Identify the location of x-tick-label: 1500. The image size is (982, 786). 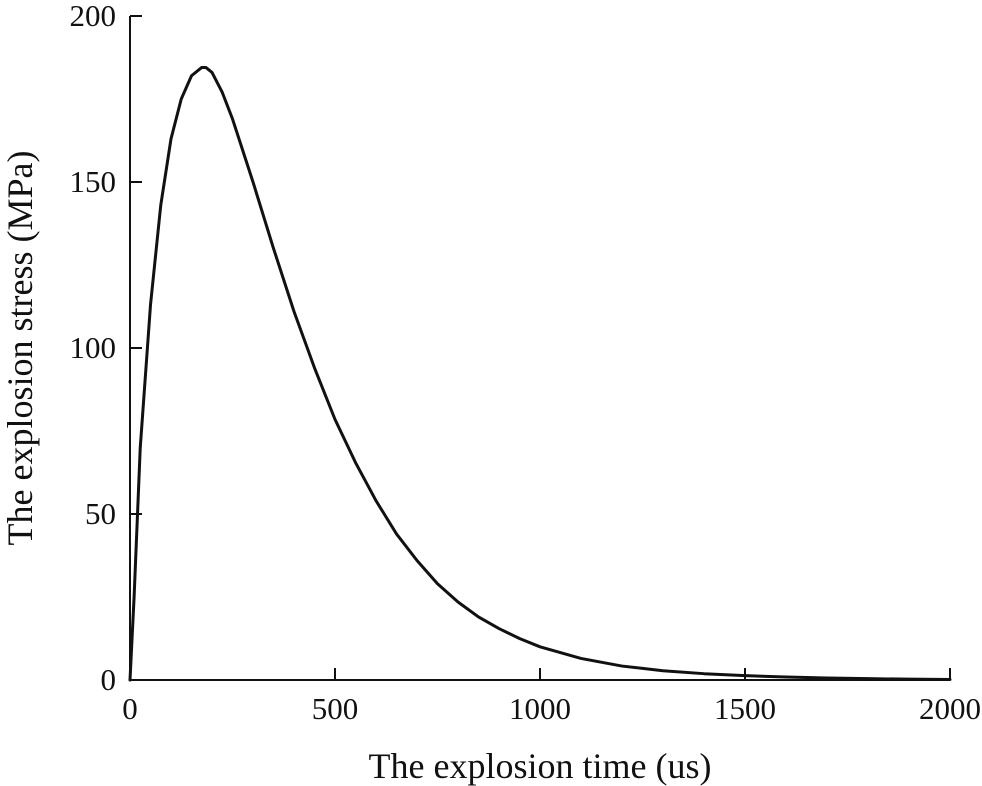
(745, 708).